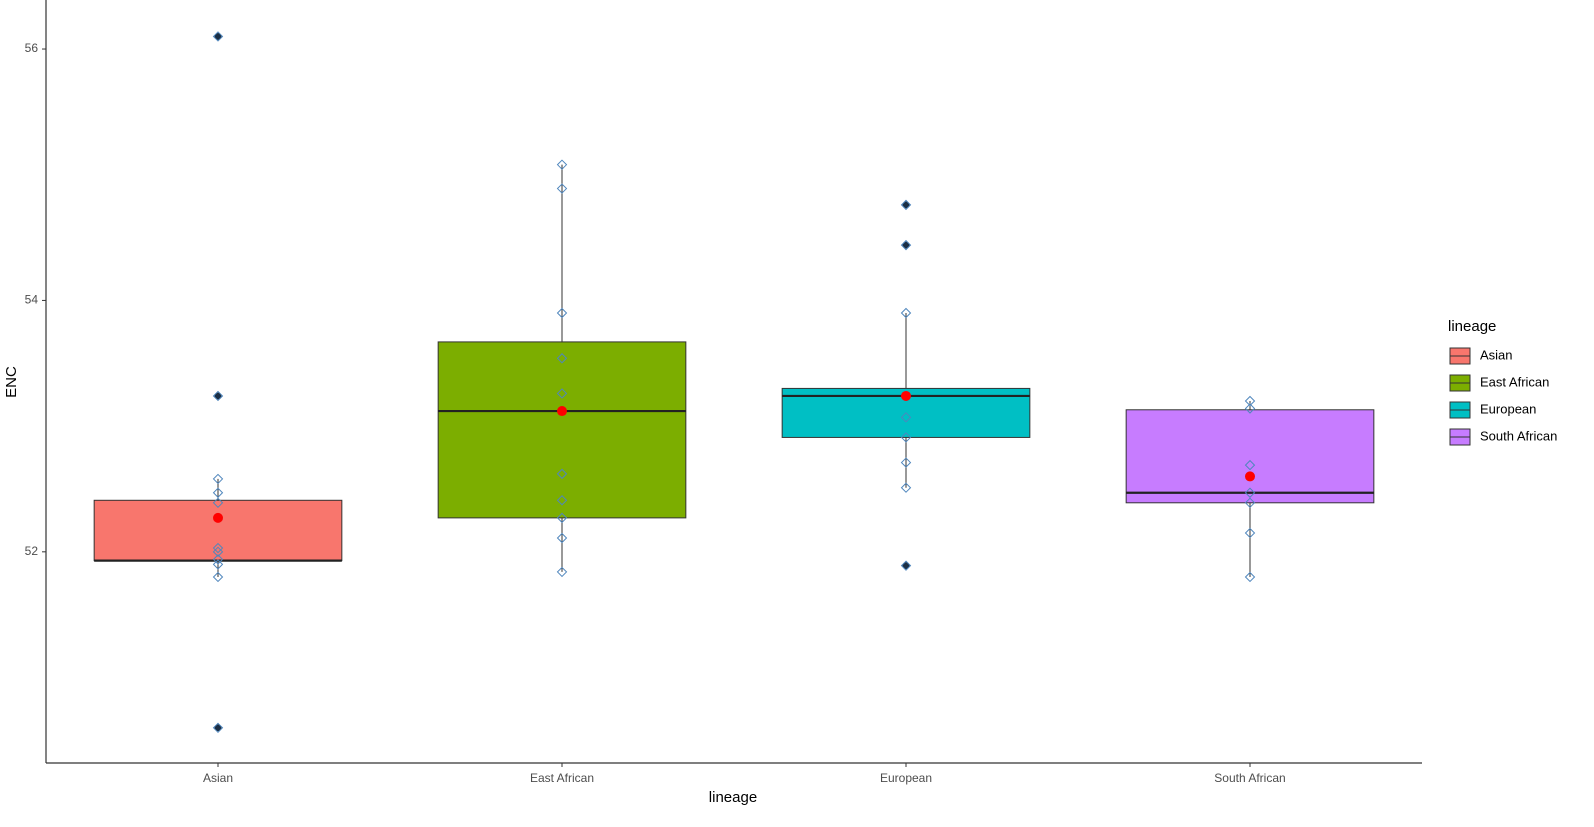  What do you see at coordinates (1472, 326) in the screenshot?
I see `legend-title: lineage` at bounding box center [1472, 326].